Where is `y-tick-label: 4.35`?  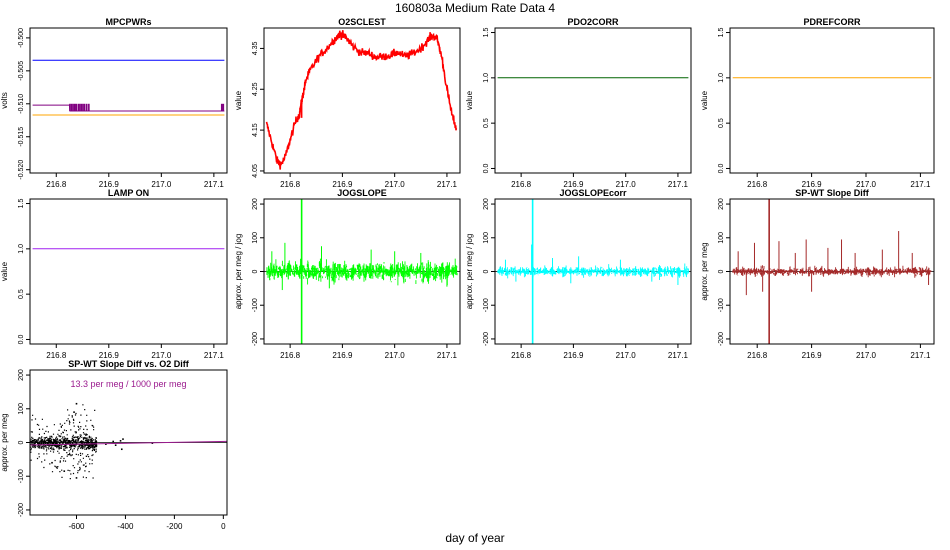 y-tick-label: 4.35 is located at coordinates (255, 49).